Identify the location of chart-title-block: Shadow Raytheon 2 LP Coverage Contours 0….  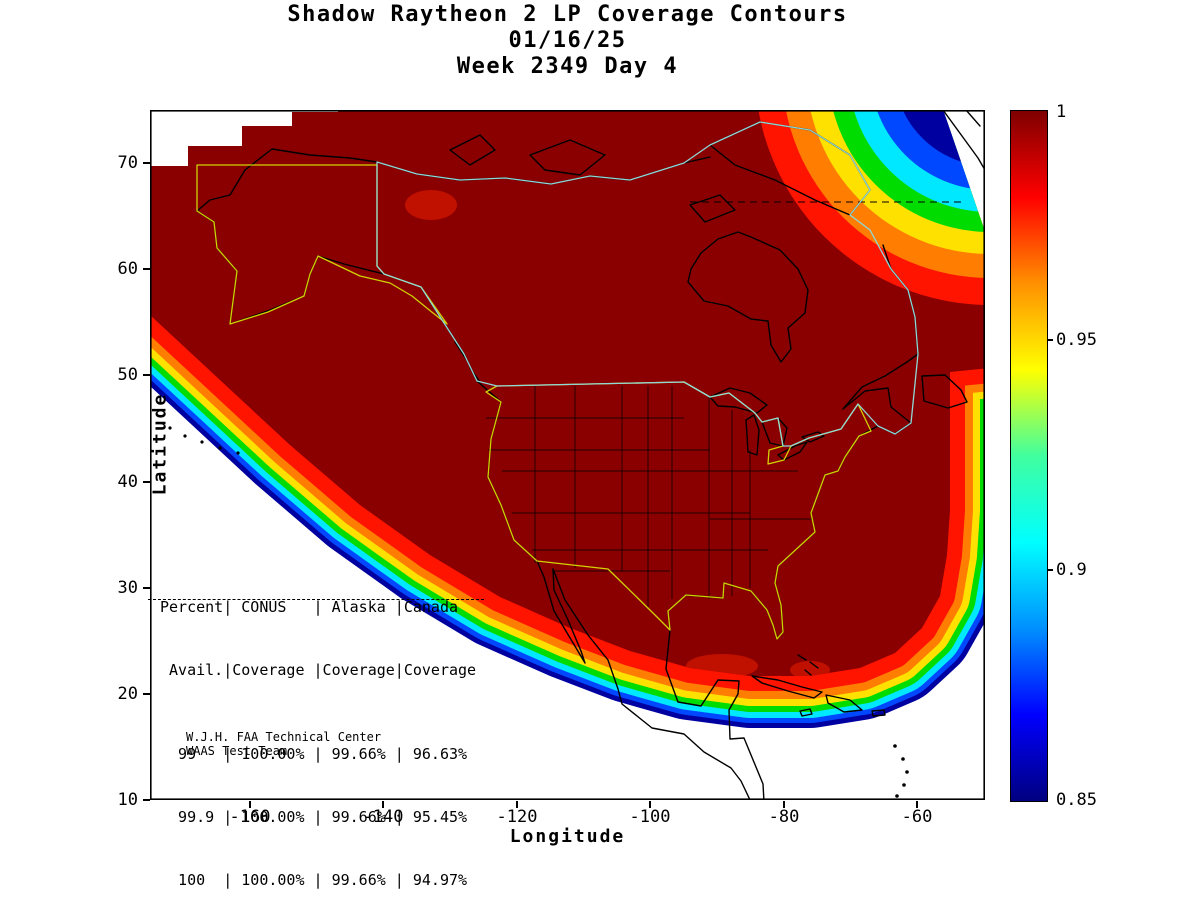
(567, 41).